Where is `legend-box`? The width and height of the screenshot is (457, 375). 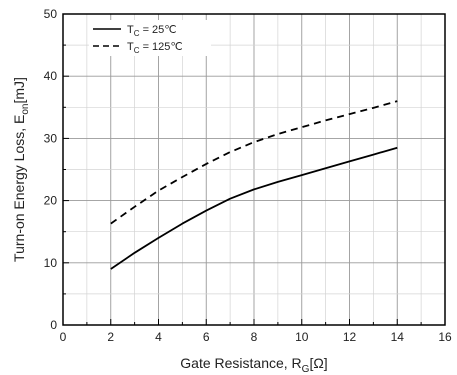
legend-box is located at coordinates (150, 38).